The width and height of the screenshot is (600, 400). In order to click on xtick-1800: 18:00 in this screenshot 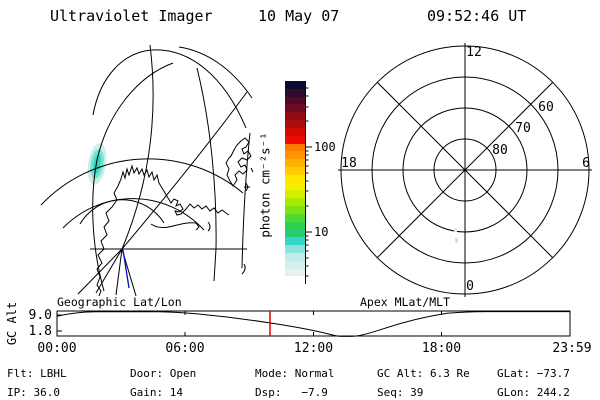, I will do `click(441, 348)`.